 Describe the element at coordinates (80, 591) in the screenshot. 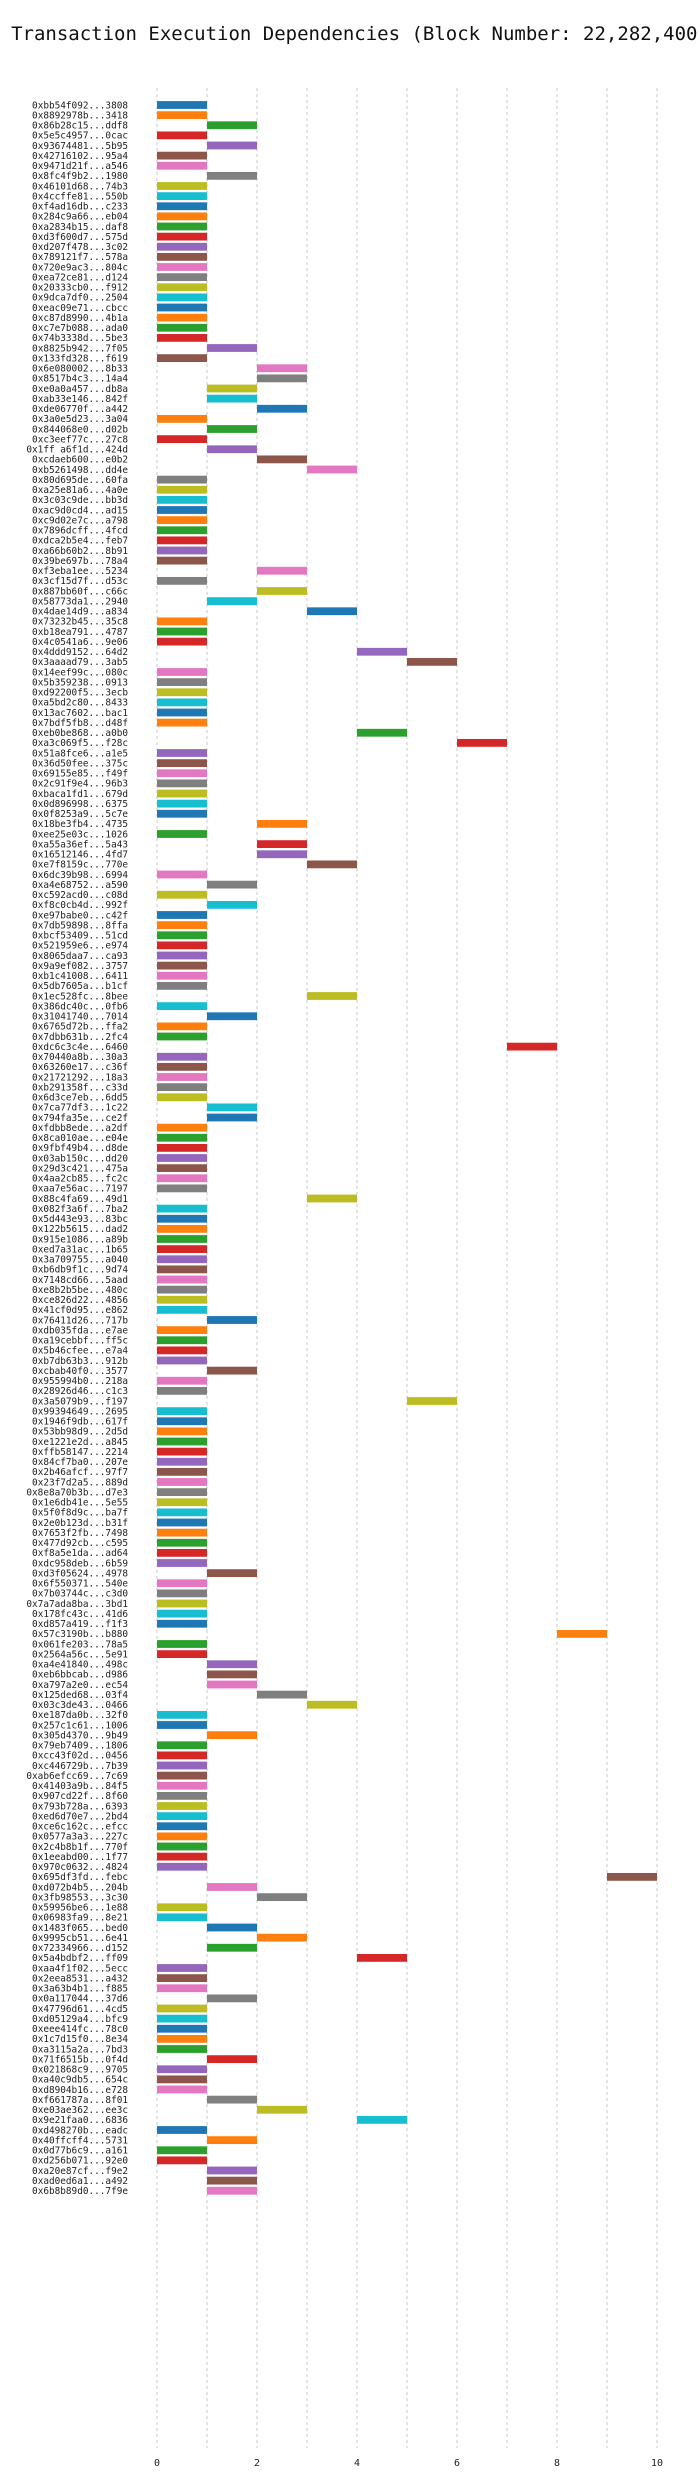

I see `y-tick-label: 0x887bb60f...c66c` at that location.